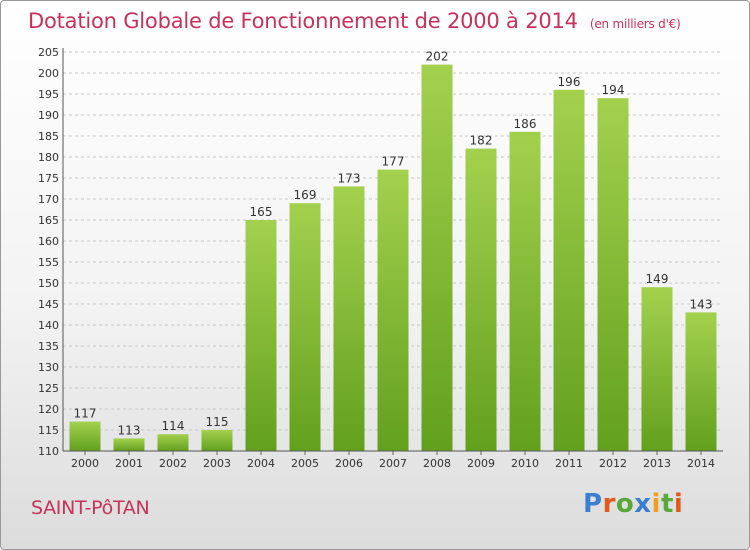 The image size is (750, 550). What do you see at coordinates (613, 463) in the screenshot?
I see `x-tick-label: 2012` at bounding box center [613, 463].